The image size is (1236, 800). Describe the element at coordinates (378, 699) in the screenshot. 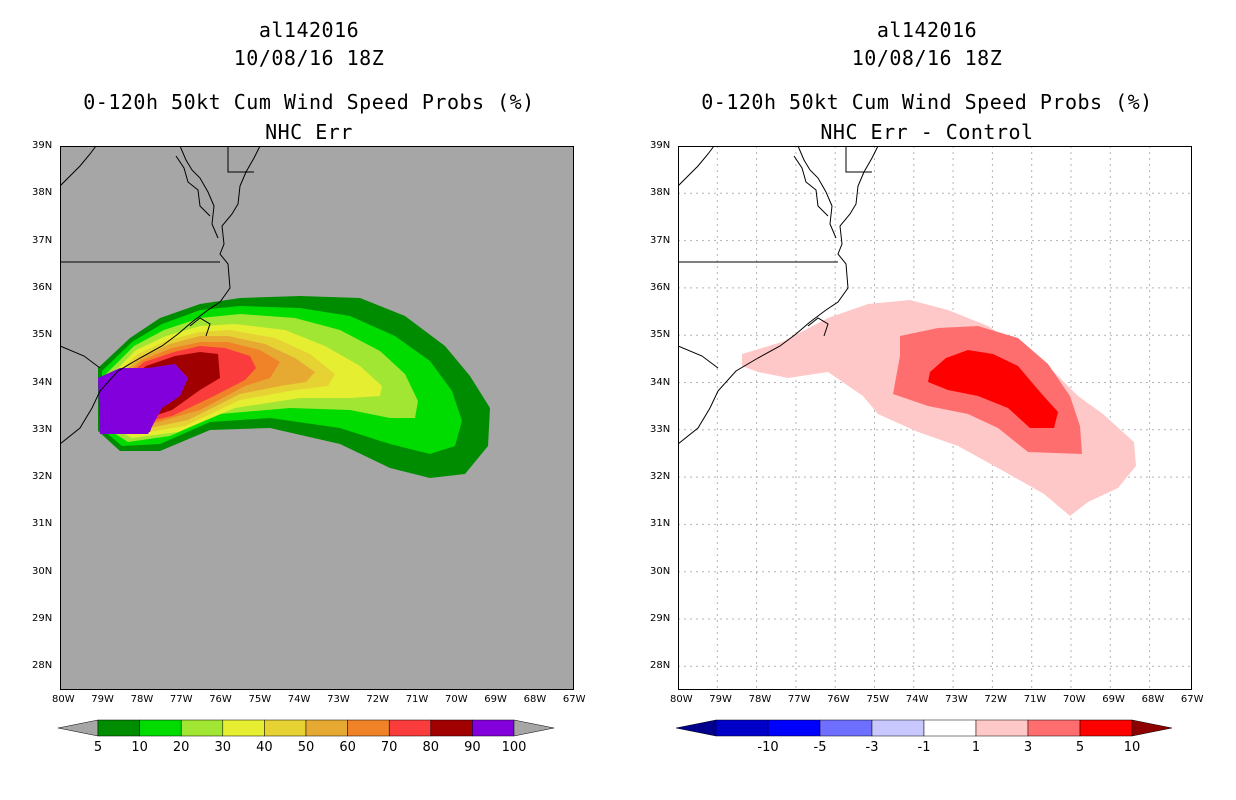

I see `left-lon-label: 72W` at that location.